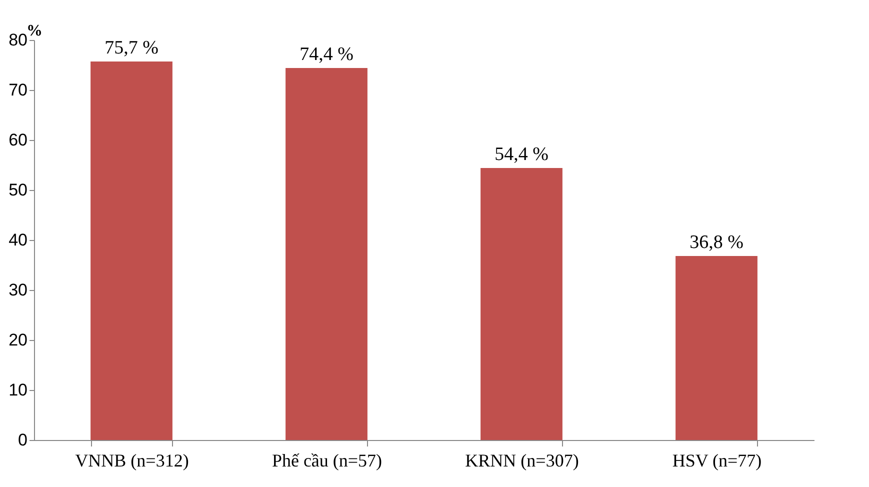 The image size is (869, 487). I want to click on x-tick-label: KRNN (n=307), so click(522, 460).